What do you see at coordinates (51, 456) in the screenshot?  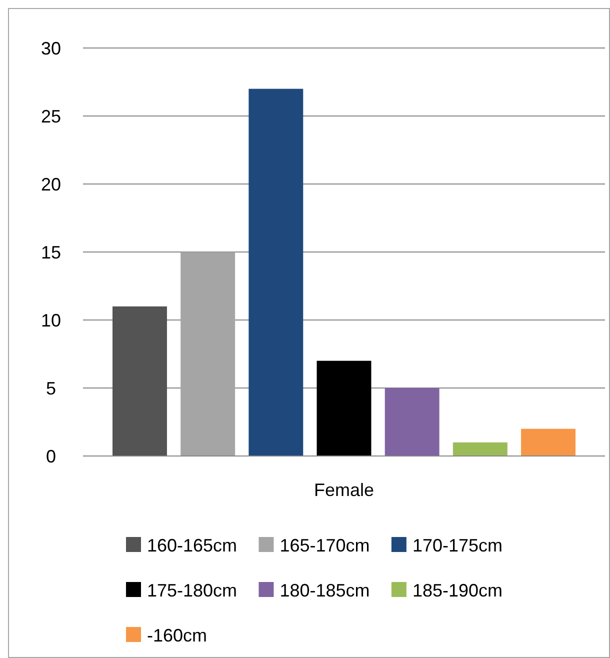 I see `y-tick-label: 0` at bounding box center [51, 456].